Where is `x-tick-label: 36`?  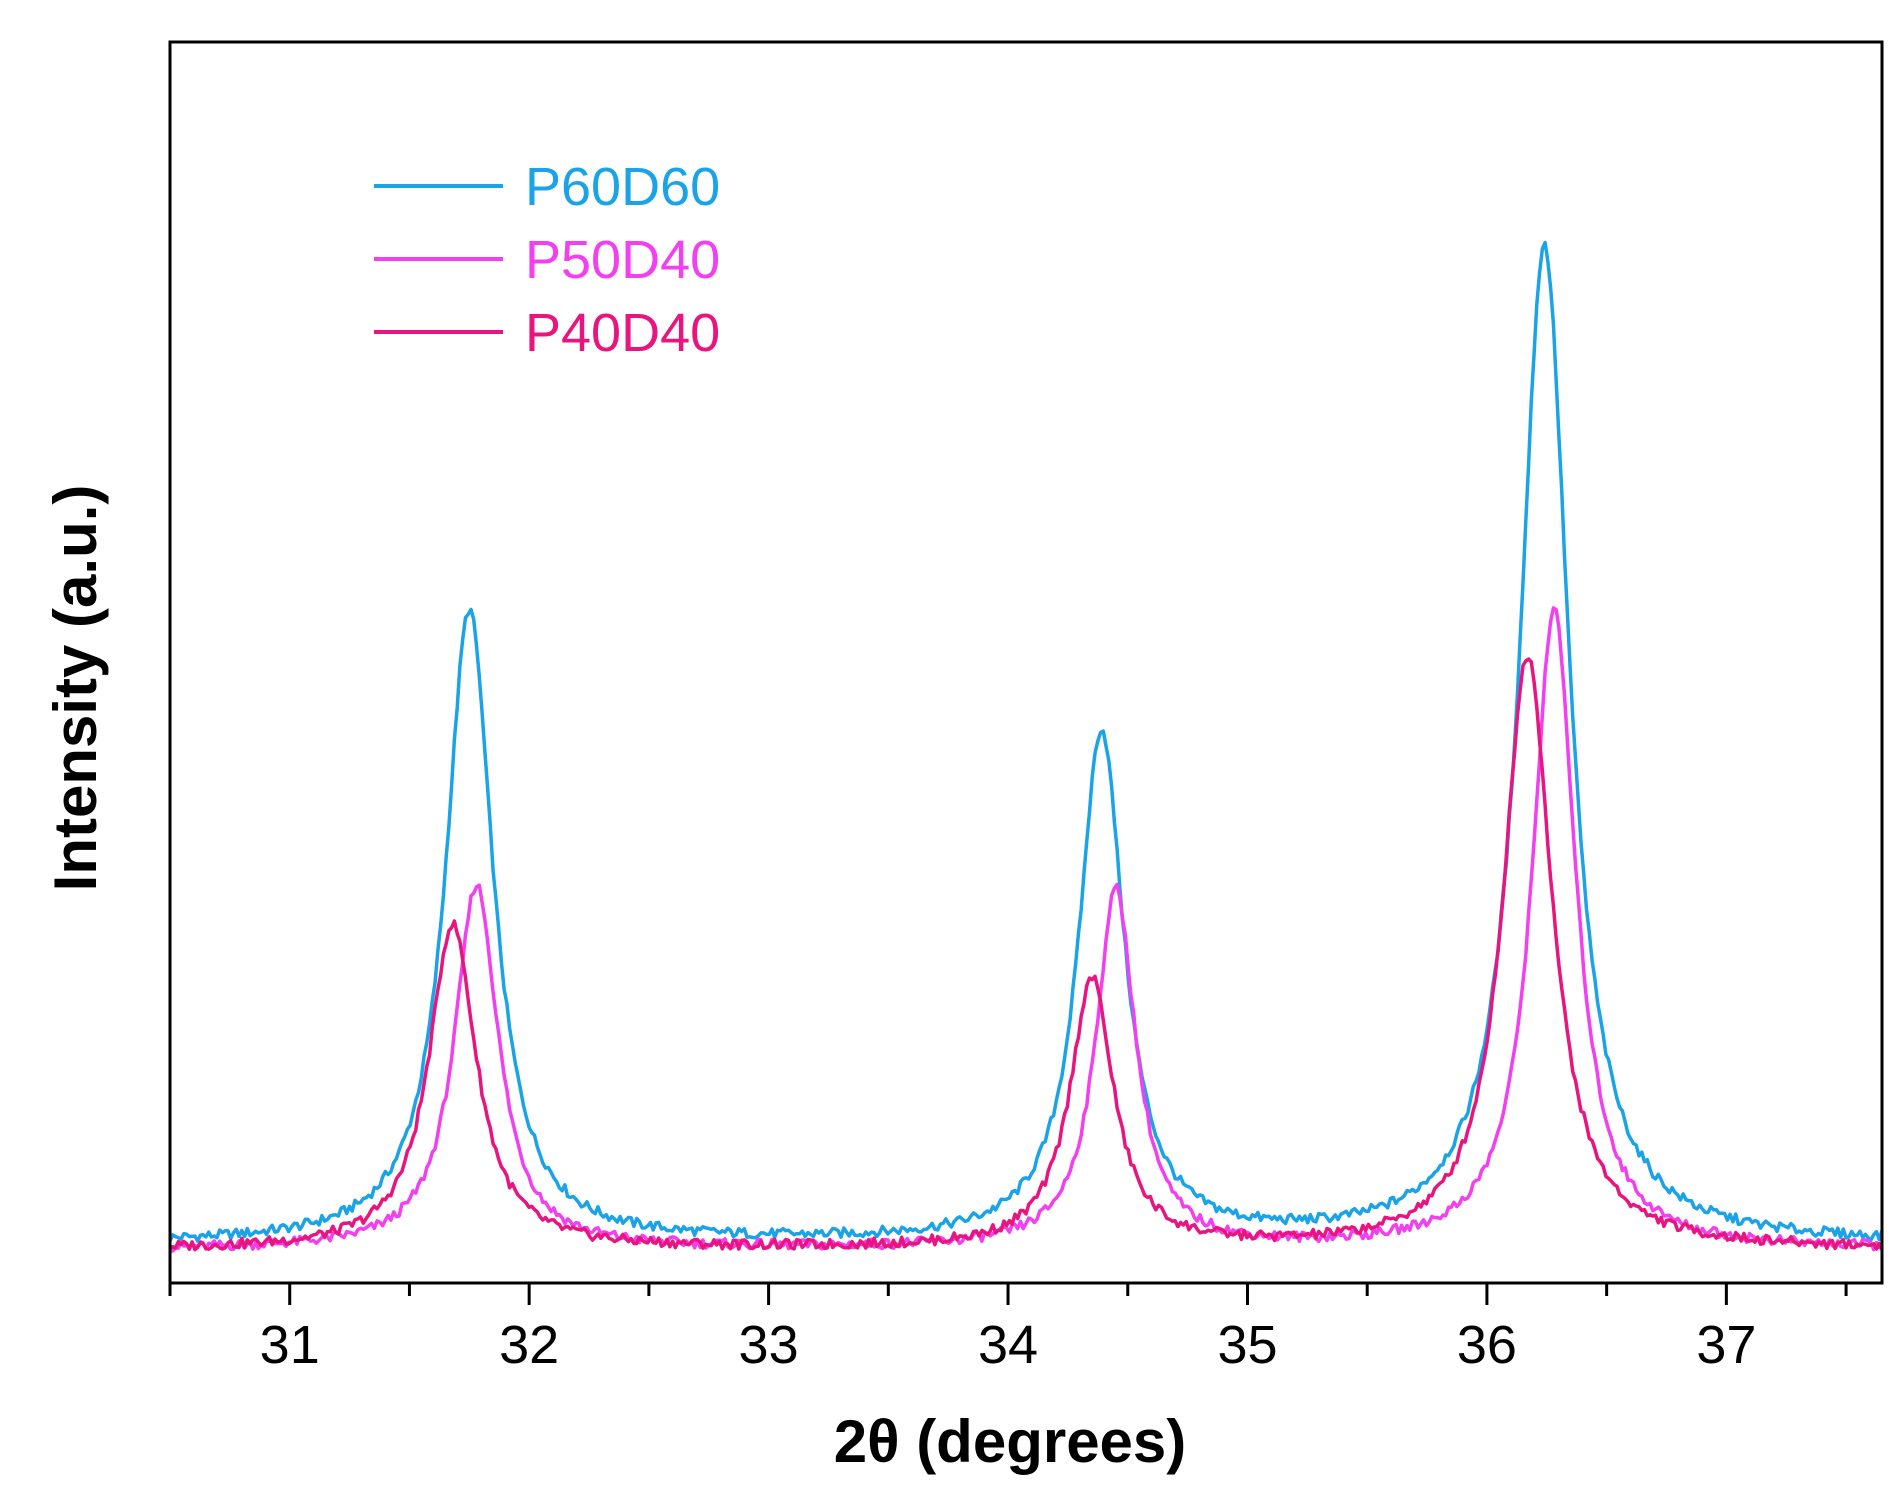 x-tick-label: 36 is located at coordinates (1487, 1345).